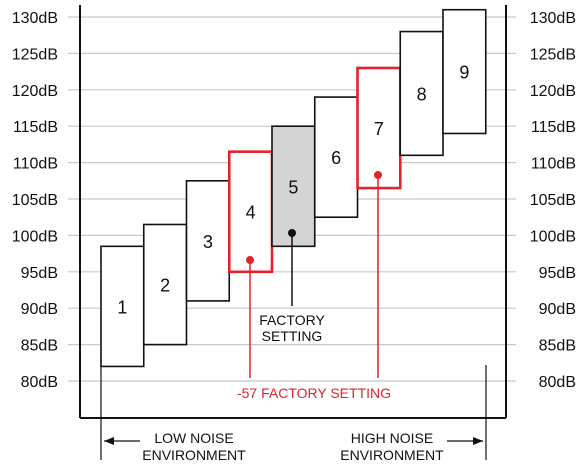 The height and width of the screenshot is (468, 586). I want to click on level-box-number: 3, so click(208, 242).